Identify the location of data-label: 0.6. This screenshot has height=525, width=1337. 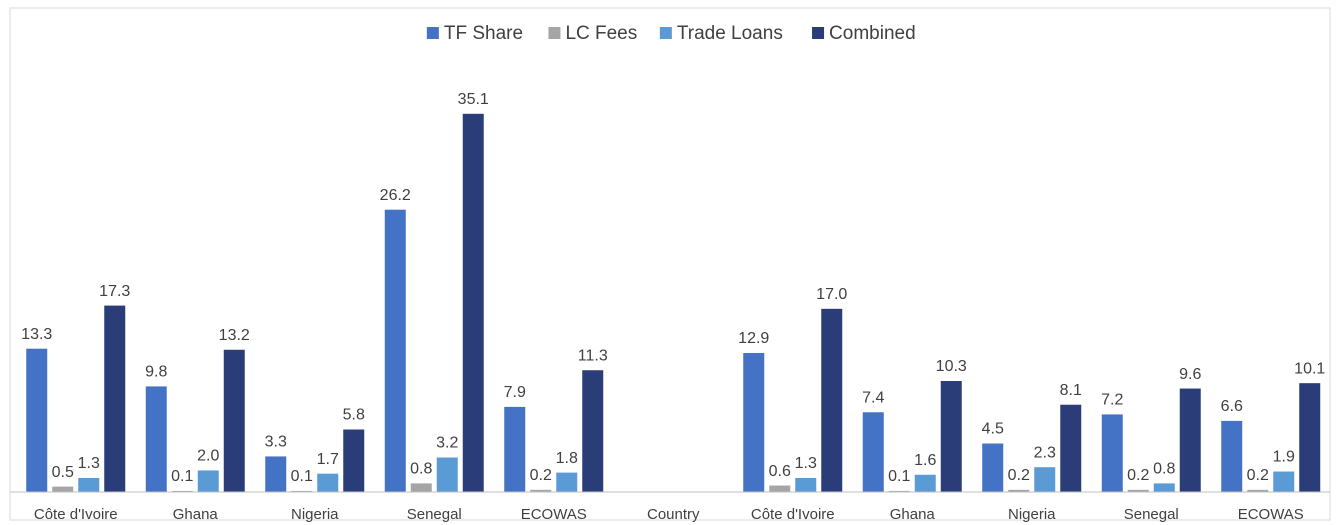
(780, 471).